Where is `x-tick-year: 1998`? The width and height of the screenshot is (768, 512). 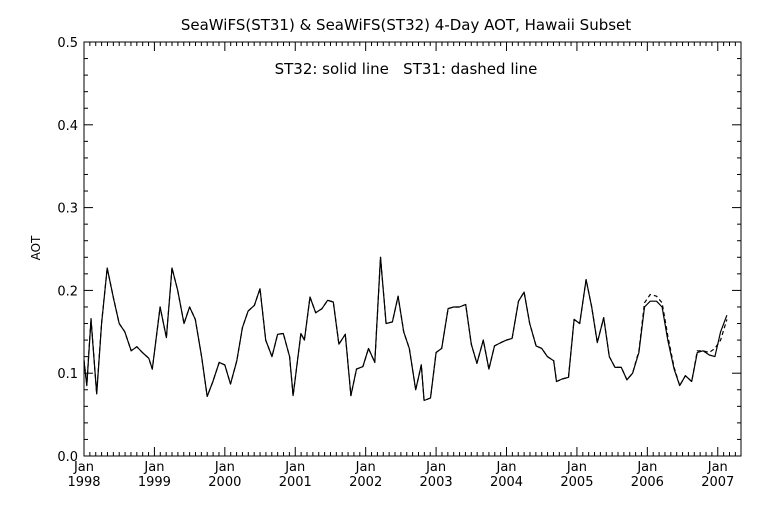
x-tick-year: 1998 is located at coordinates (83, 482).